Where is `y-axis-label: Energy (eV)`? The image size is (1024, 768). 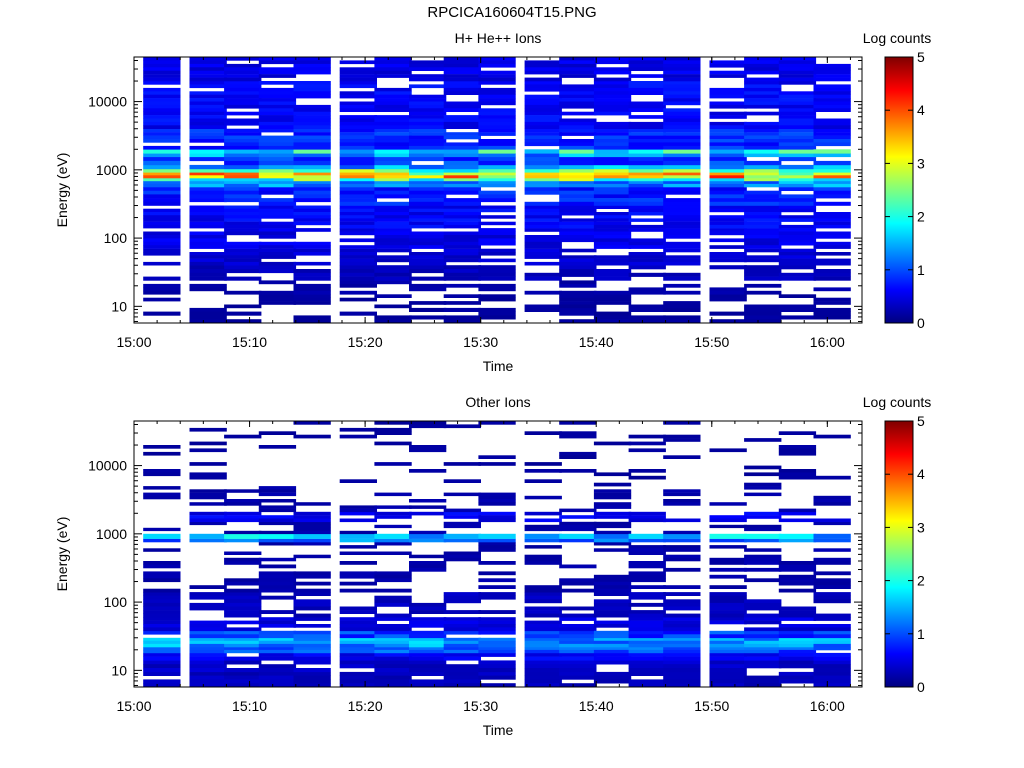 y-axis-label: Energy (eV) is located at coordinates (62, 190).